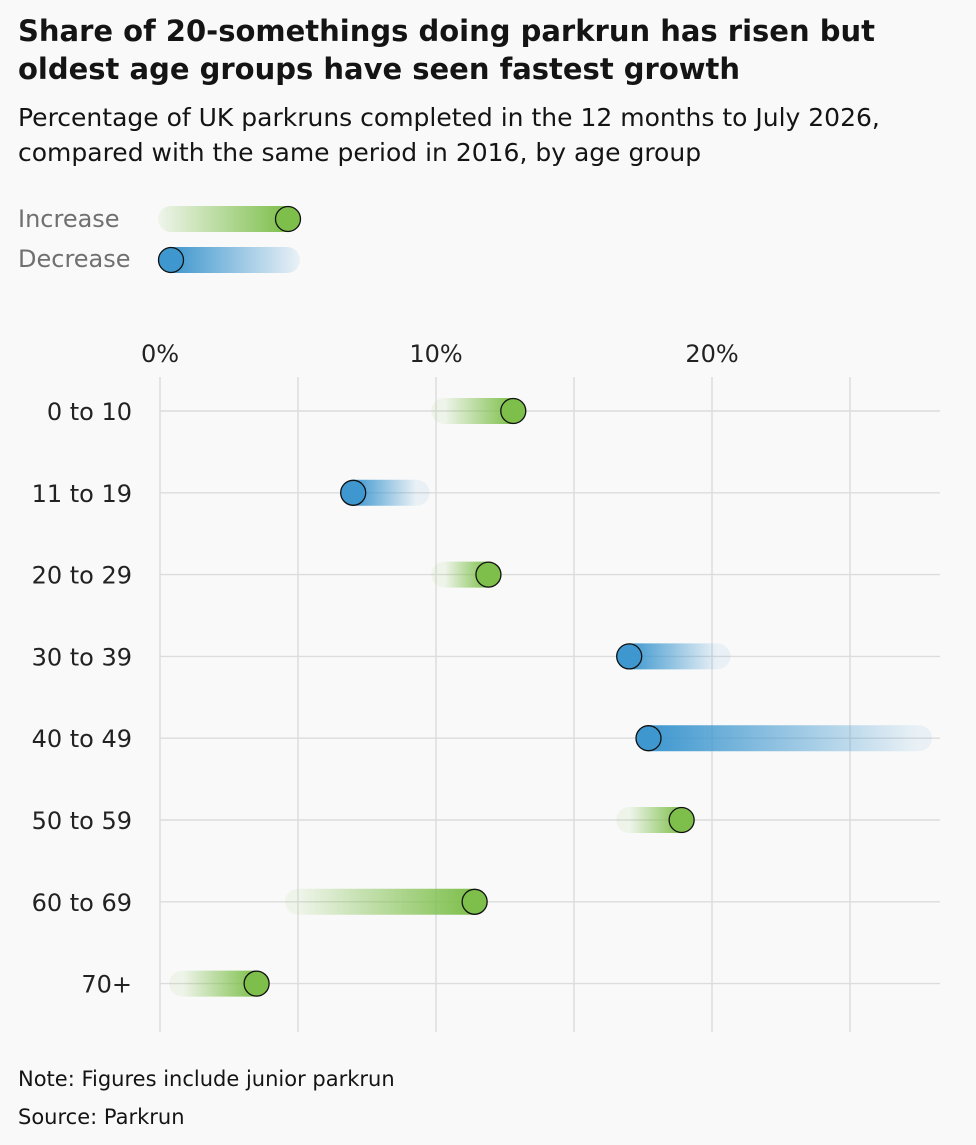 This screenshot has height=1145, width=976. I want to click on legend-increase-label: Increase, so click(69, 219).